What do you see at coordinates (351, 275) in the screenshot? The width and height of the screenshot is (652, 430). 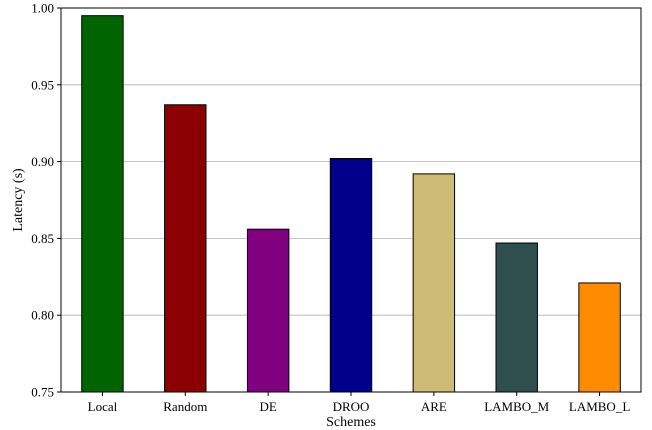 I see `bar-droo` at bounding box center [351, 275].